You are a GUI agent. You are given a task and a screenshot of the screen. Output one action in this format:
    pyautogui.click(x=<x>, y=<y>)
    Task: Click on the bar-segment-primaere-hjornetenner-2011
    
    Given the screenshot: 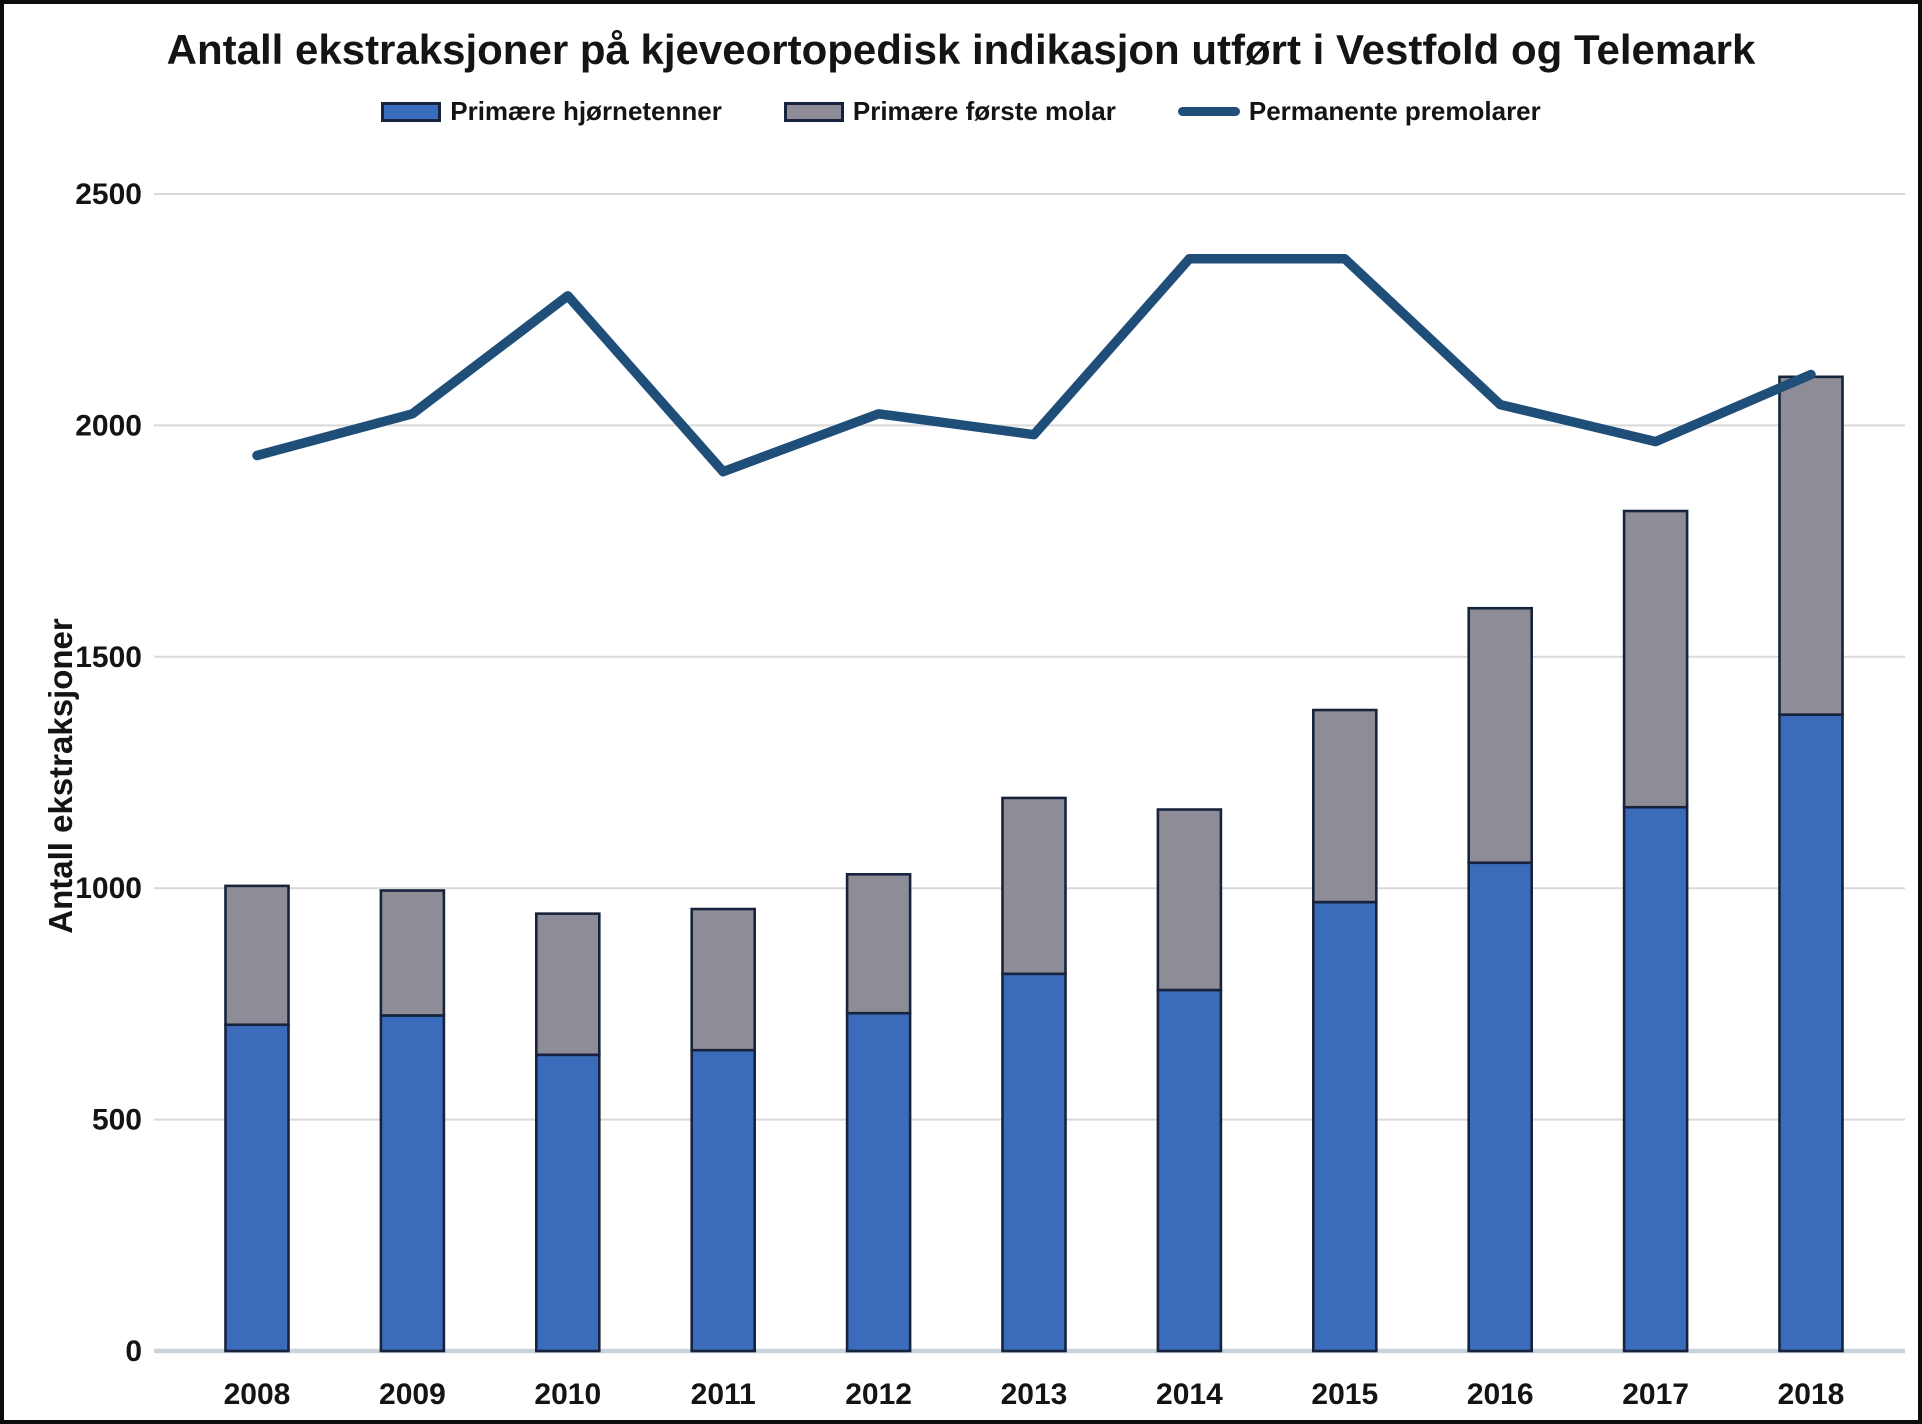 What is the action you would take?
    pyautogui.click(x=723, y=1200)
    